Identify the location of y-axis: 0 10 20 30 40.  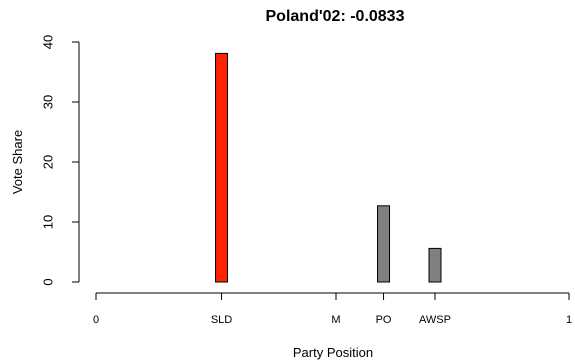
(60, 160).